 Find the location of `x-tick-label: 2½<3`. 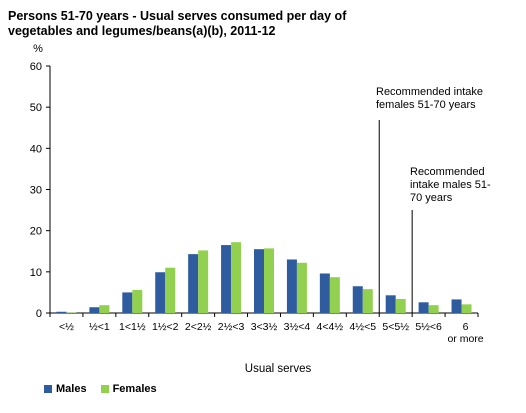

x-tick-label: 2½<3 is located at coordinates (231, 327).